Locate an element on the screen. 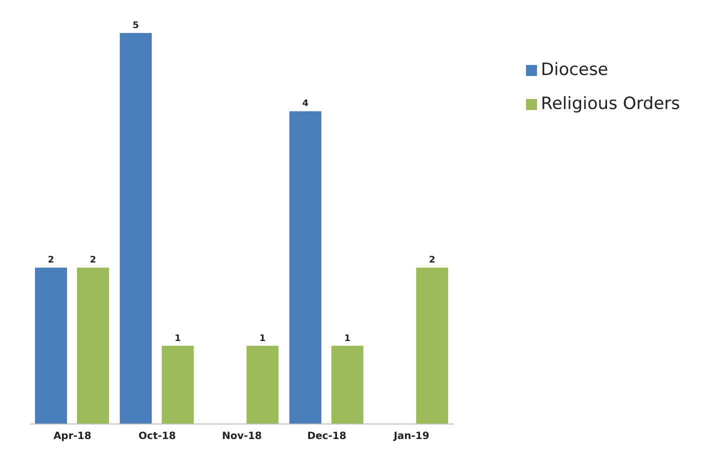 The width and height of the screenshot is (707, 459). x-tick-label: Apr-18 is located at coordinates (72, 436).